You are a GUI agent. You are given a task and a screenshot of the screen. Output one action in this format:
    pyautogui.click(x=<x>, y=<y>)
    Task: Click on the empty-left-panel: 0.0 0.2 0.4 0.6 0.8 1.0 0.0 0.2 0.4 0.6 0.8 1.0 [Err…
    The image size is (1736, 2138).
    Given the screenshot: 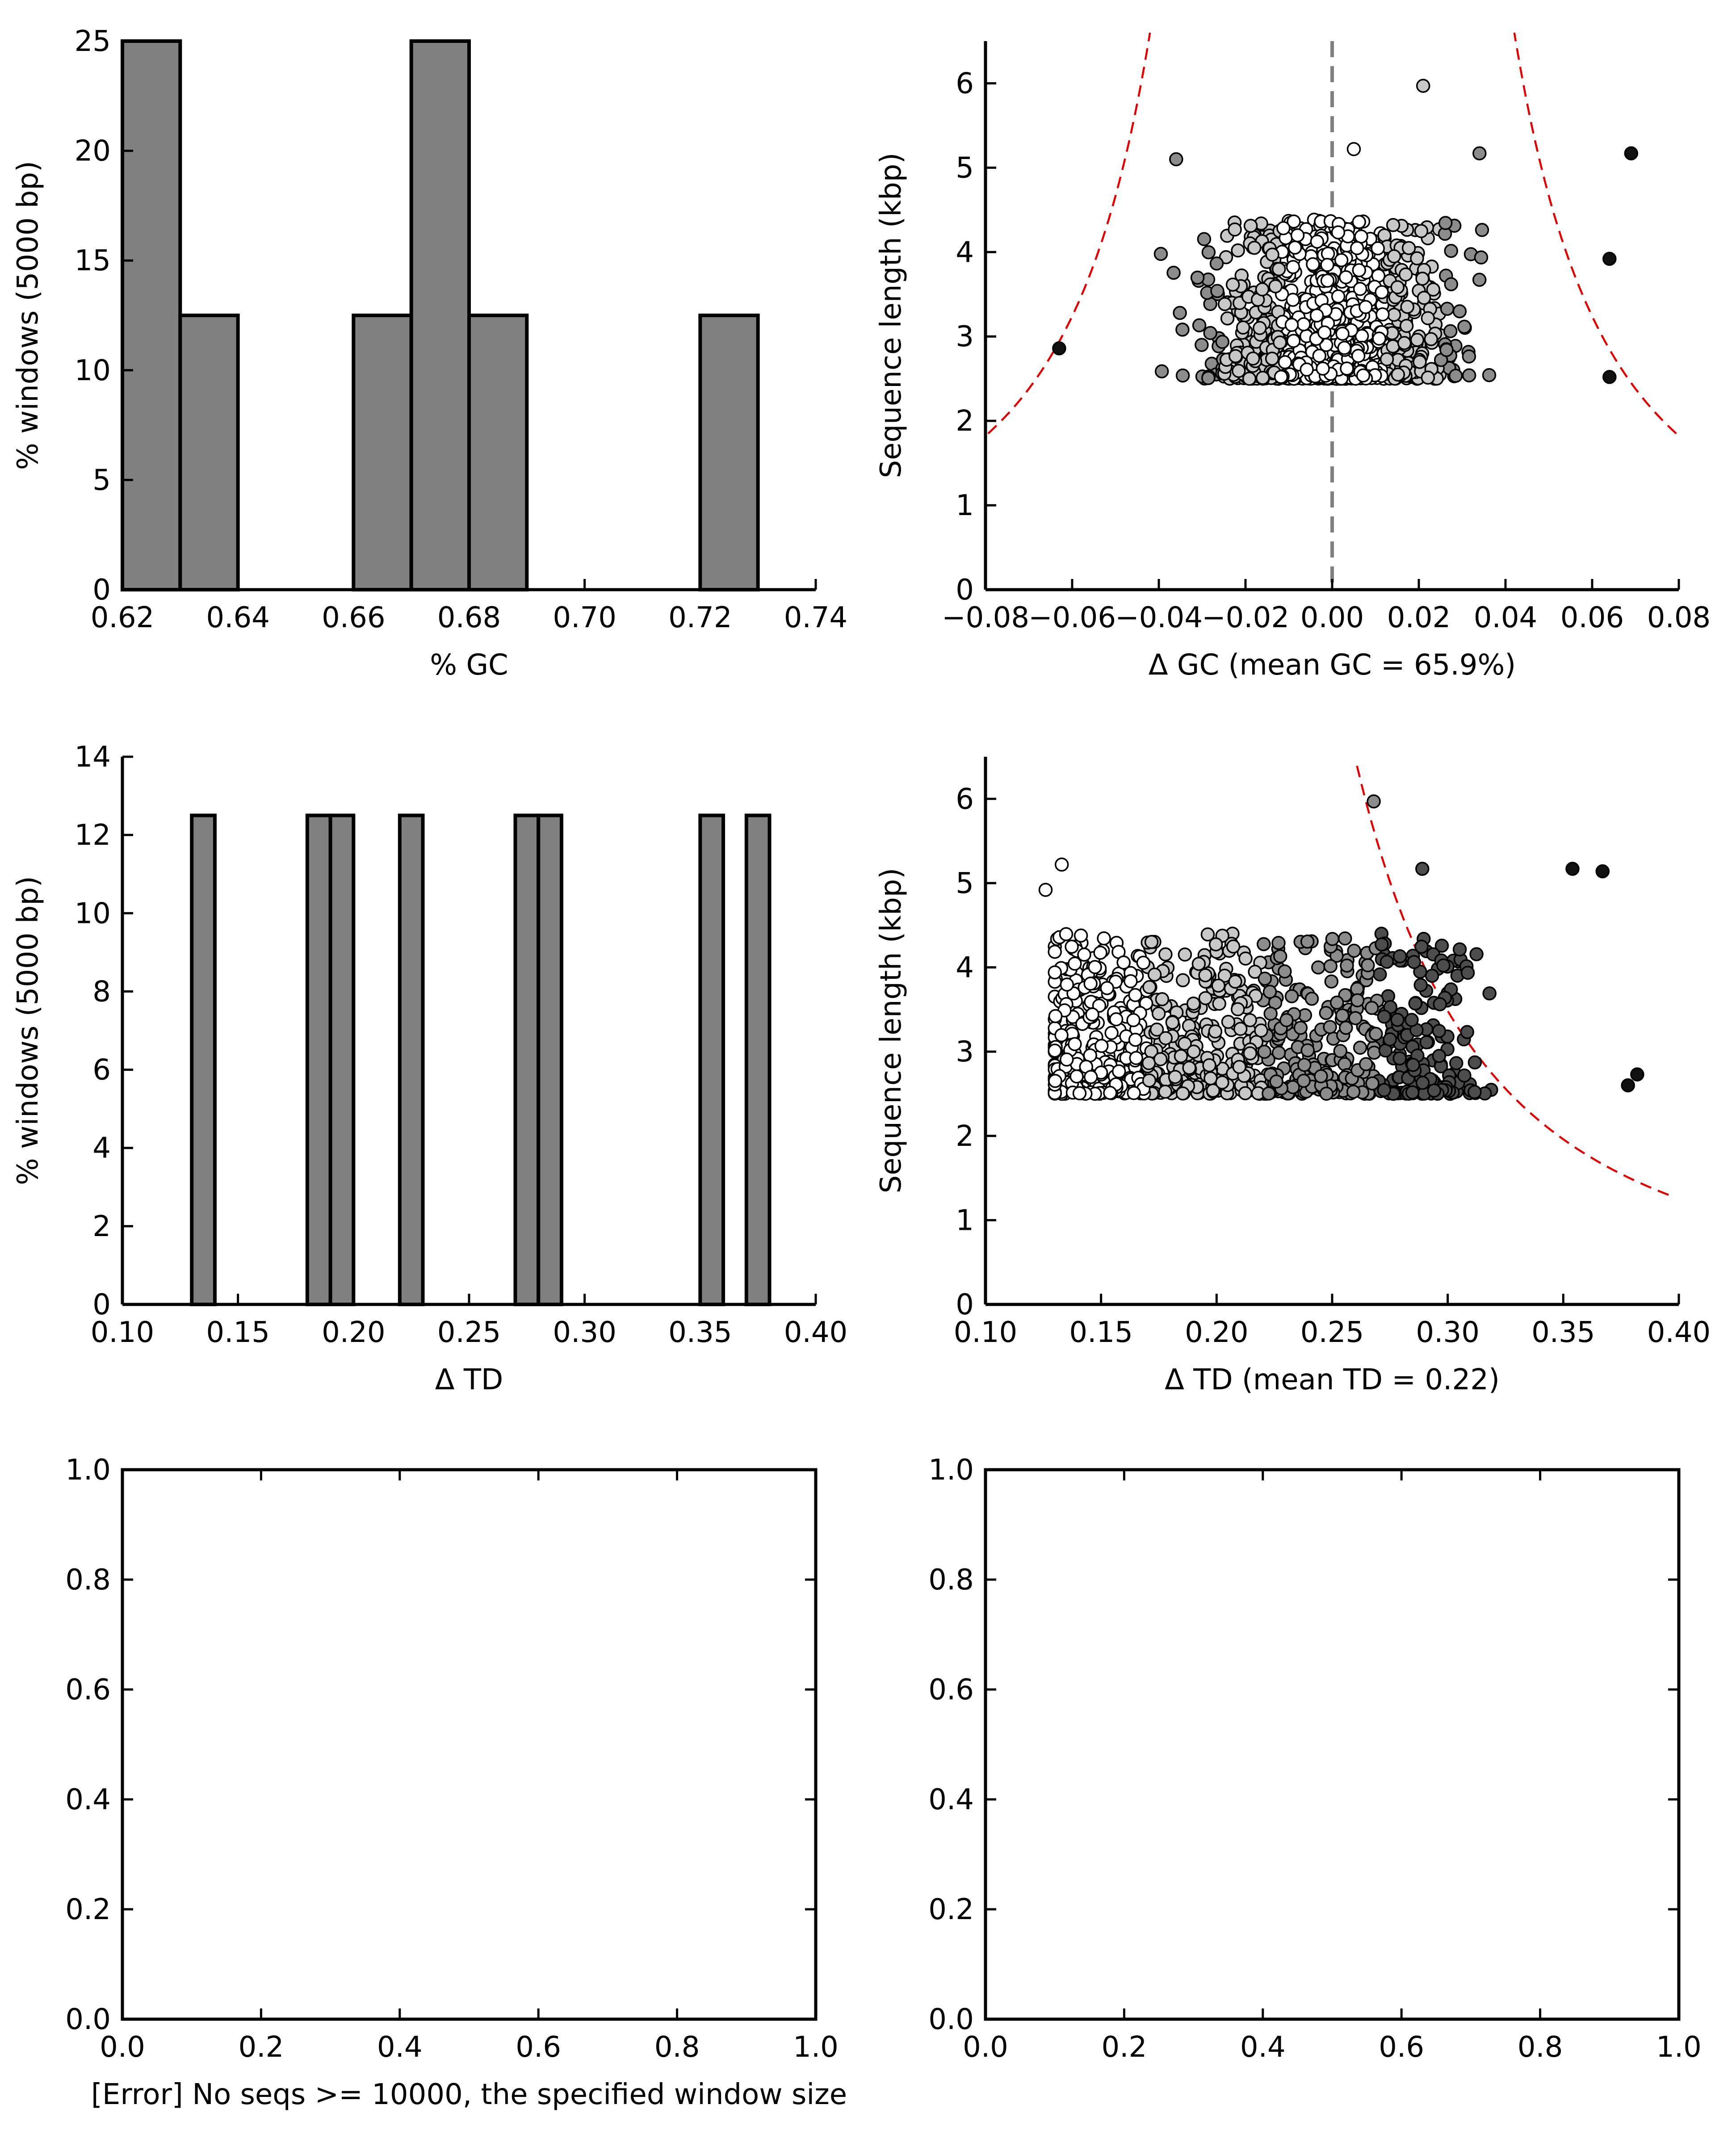 What is the action you would take?
    pyautogui.click(x=456, y=1783)
    